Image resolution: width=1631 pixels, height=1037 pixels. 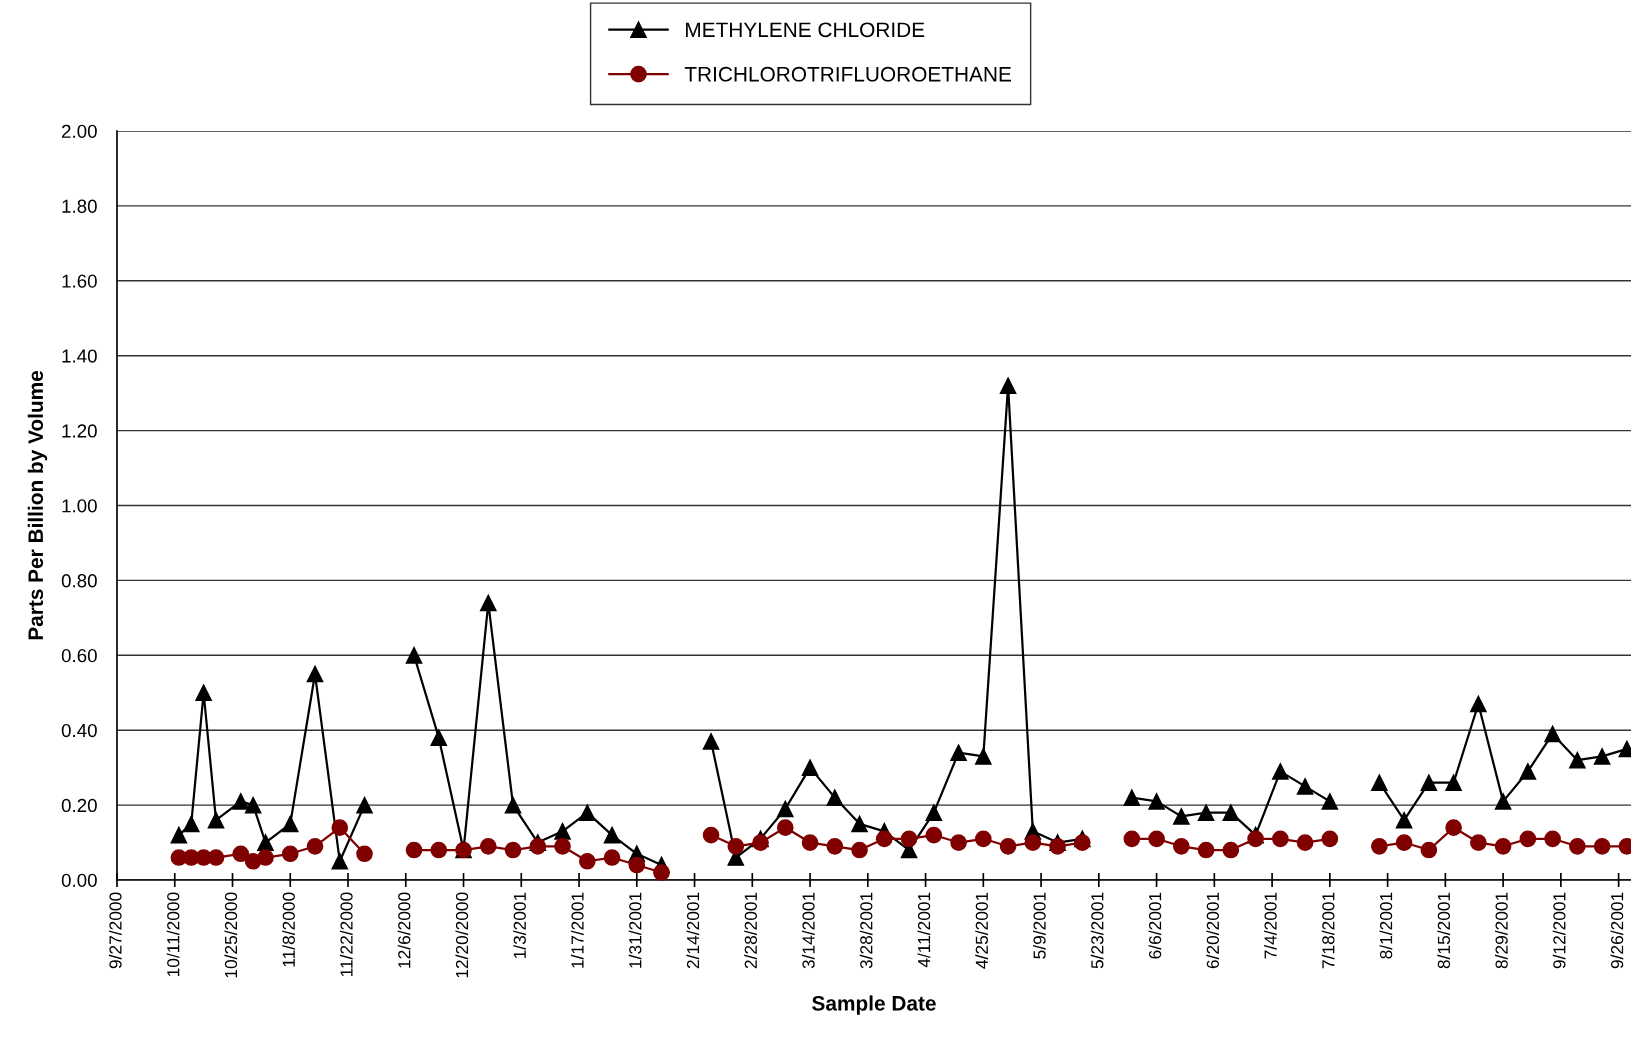 I want to click on y-tick-label: 1.00, so click(x=79, y=506).